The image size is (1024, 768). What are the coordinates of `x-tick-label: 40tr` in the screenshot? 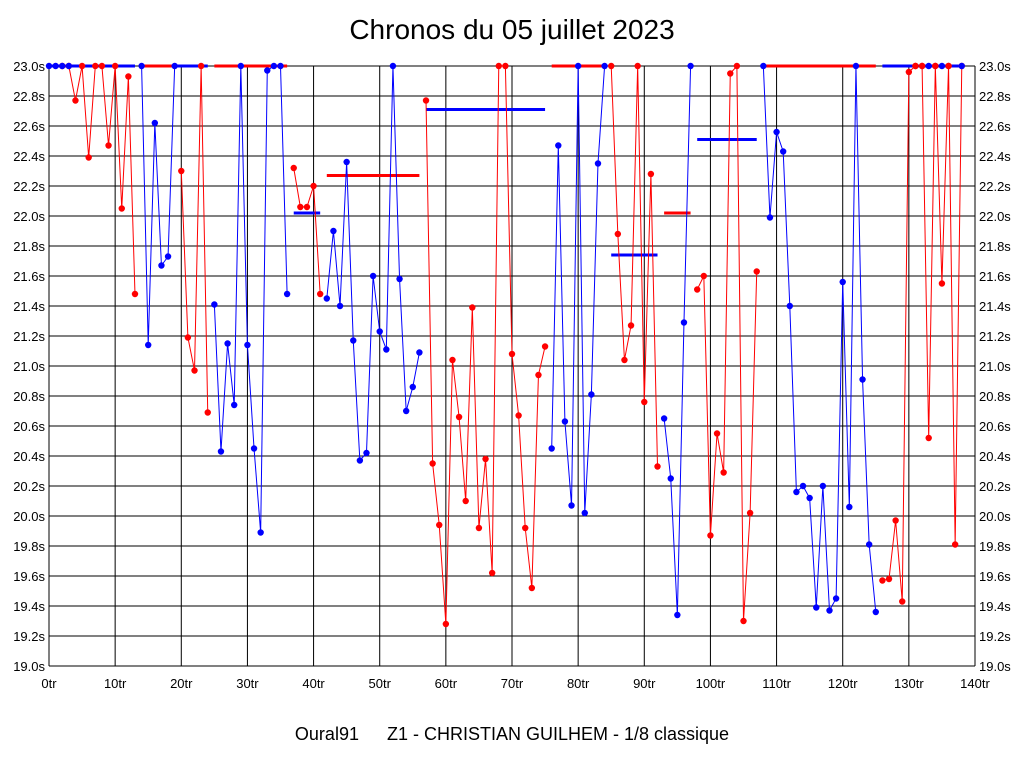 It's located at (313, 683).